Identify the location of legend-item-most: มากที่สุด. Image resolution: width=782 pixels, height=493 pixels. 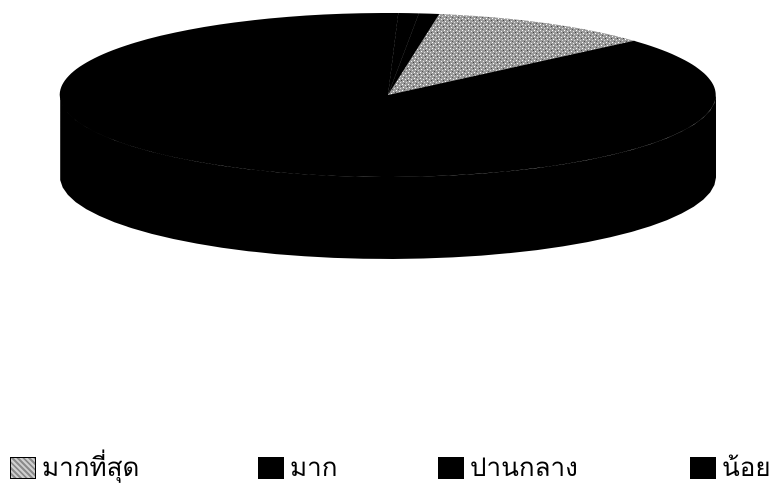
(74, 468).